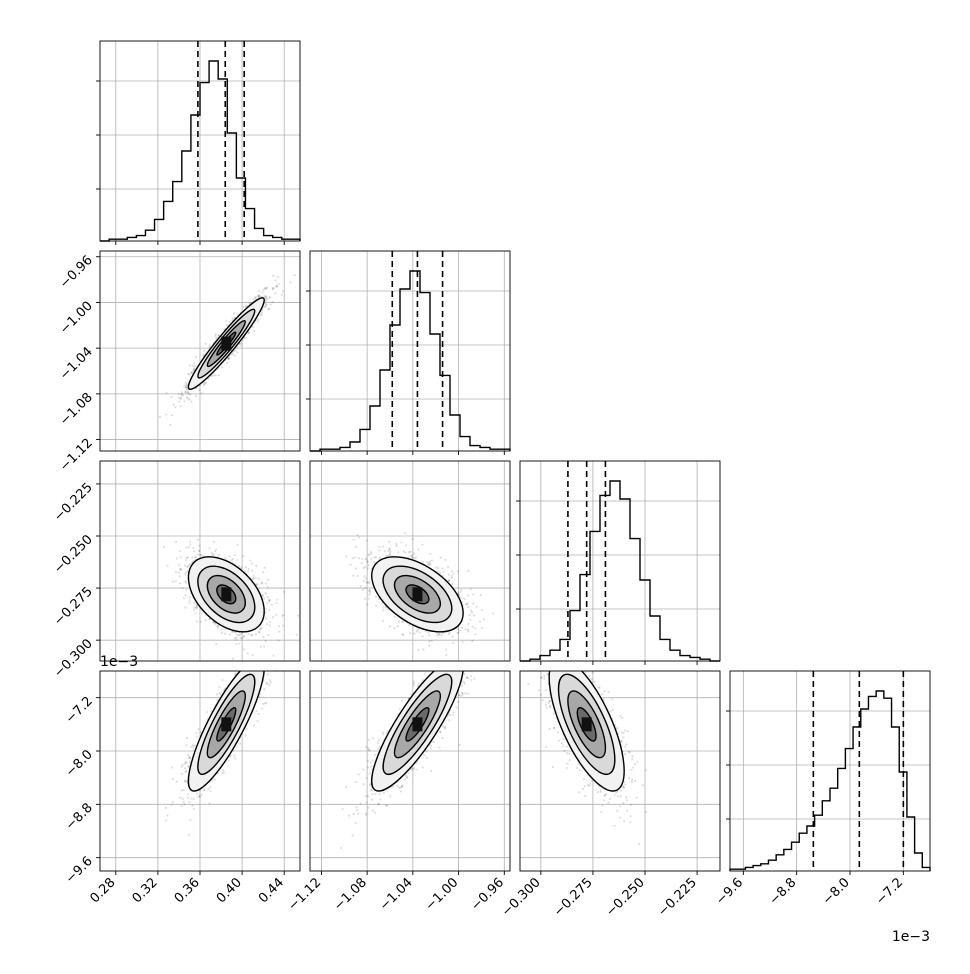 Image resolution: width=970 pixels, height=974 pixels. I want to click on density-panel, so click(419, 594).